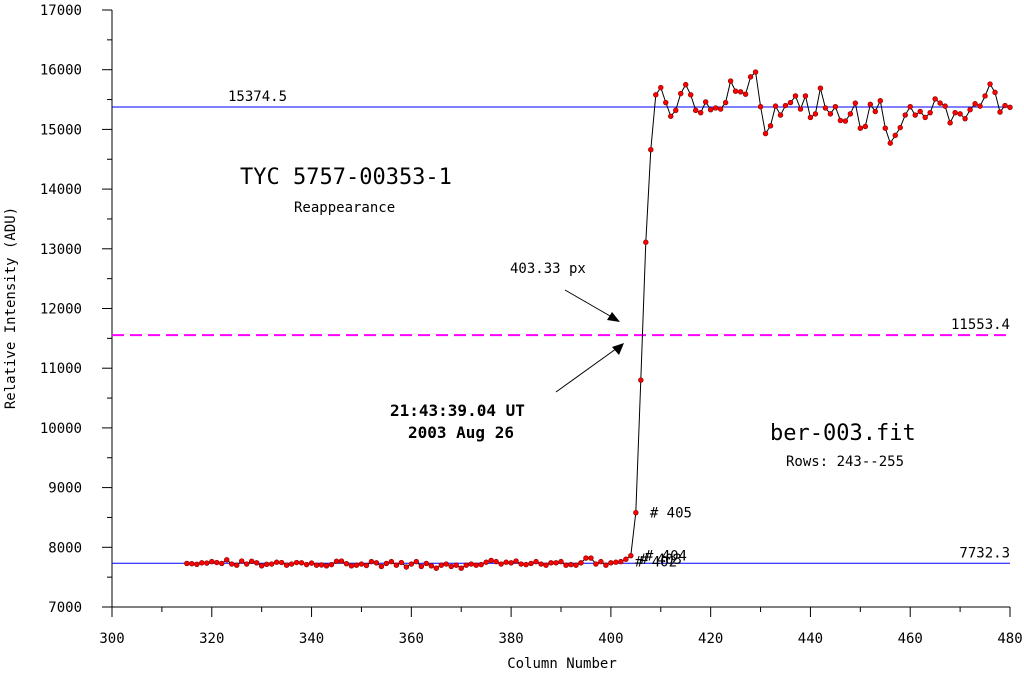 Image resolution: width=1024 pixels, height=675 pixels. I want to click on x-axis-title: Column Number, so click(562, 664).